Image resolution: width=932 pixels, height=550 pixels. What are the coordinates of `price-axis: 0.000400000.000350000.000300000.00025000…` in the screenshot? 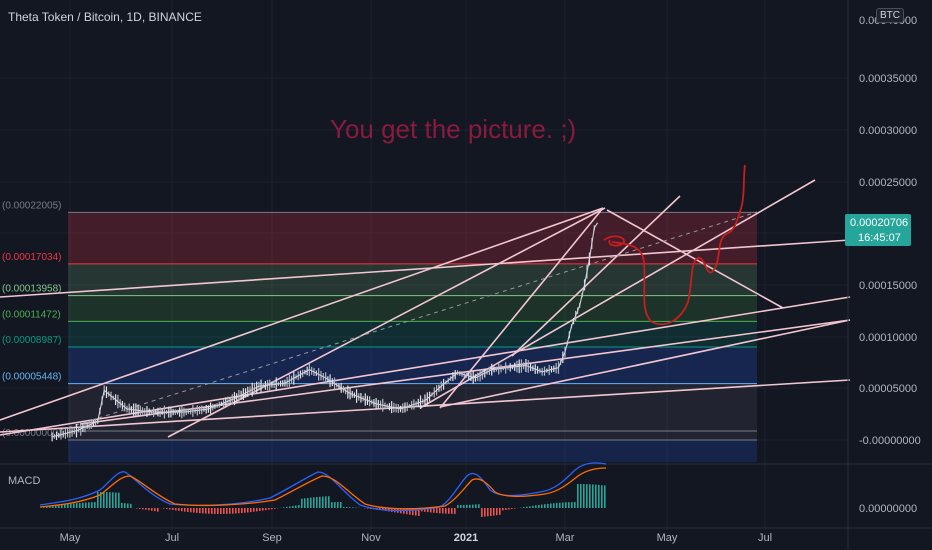 It's located at (890, 231).